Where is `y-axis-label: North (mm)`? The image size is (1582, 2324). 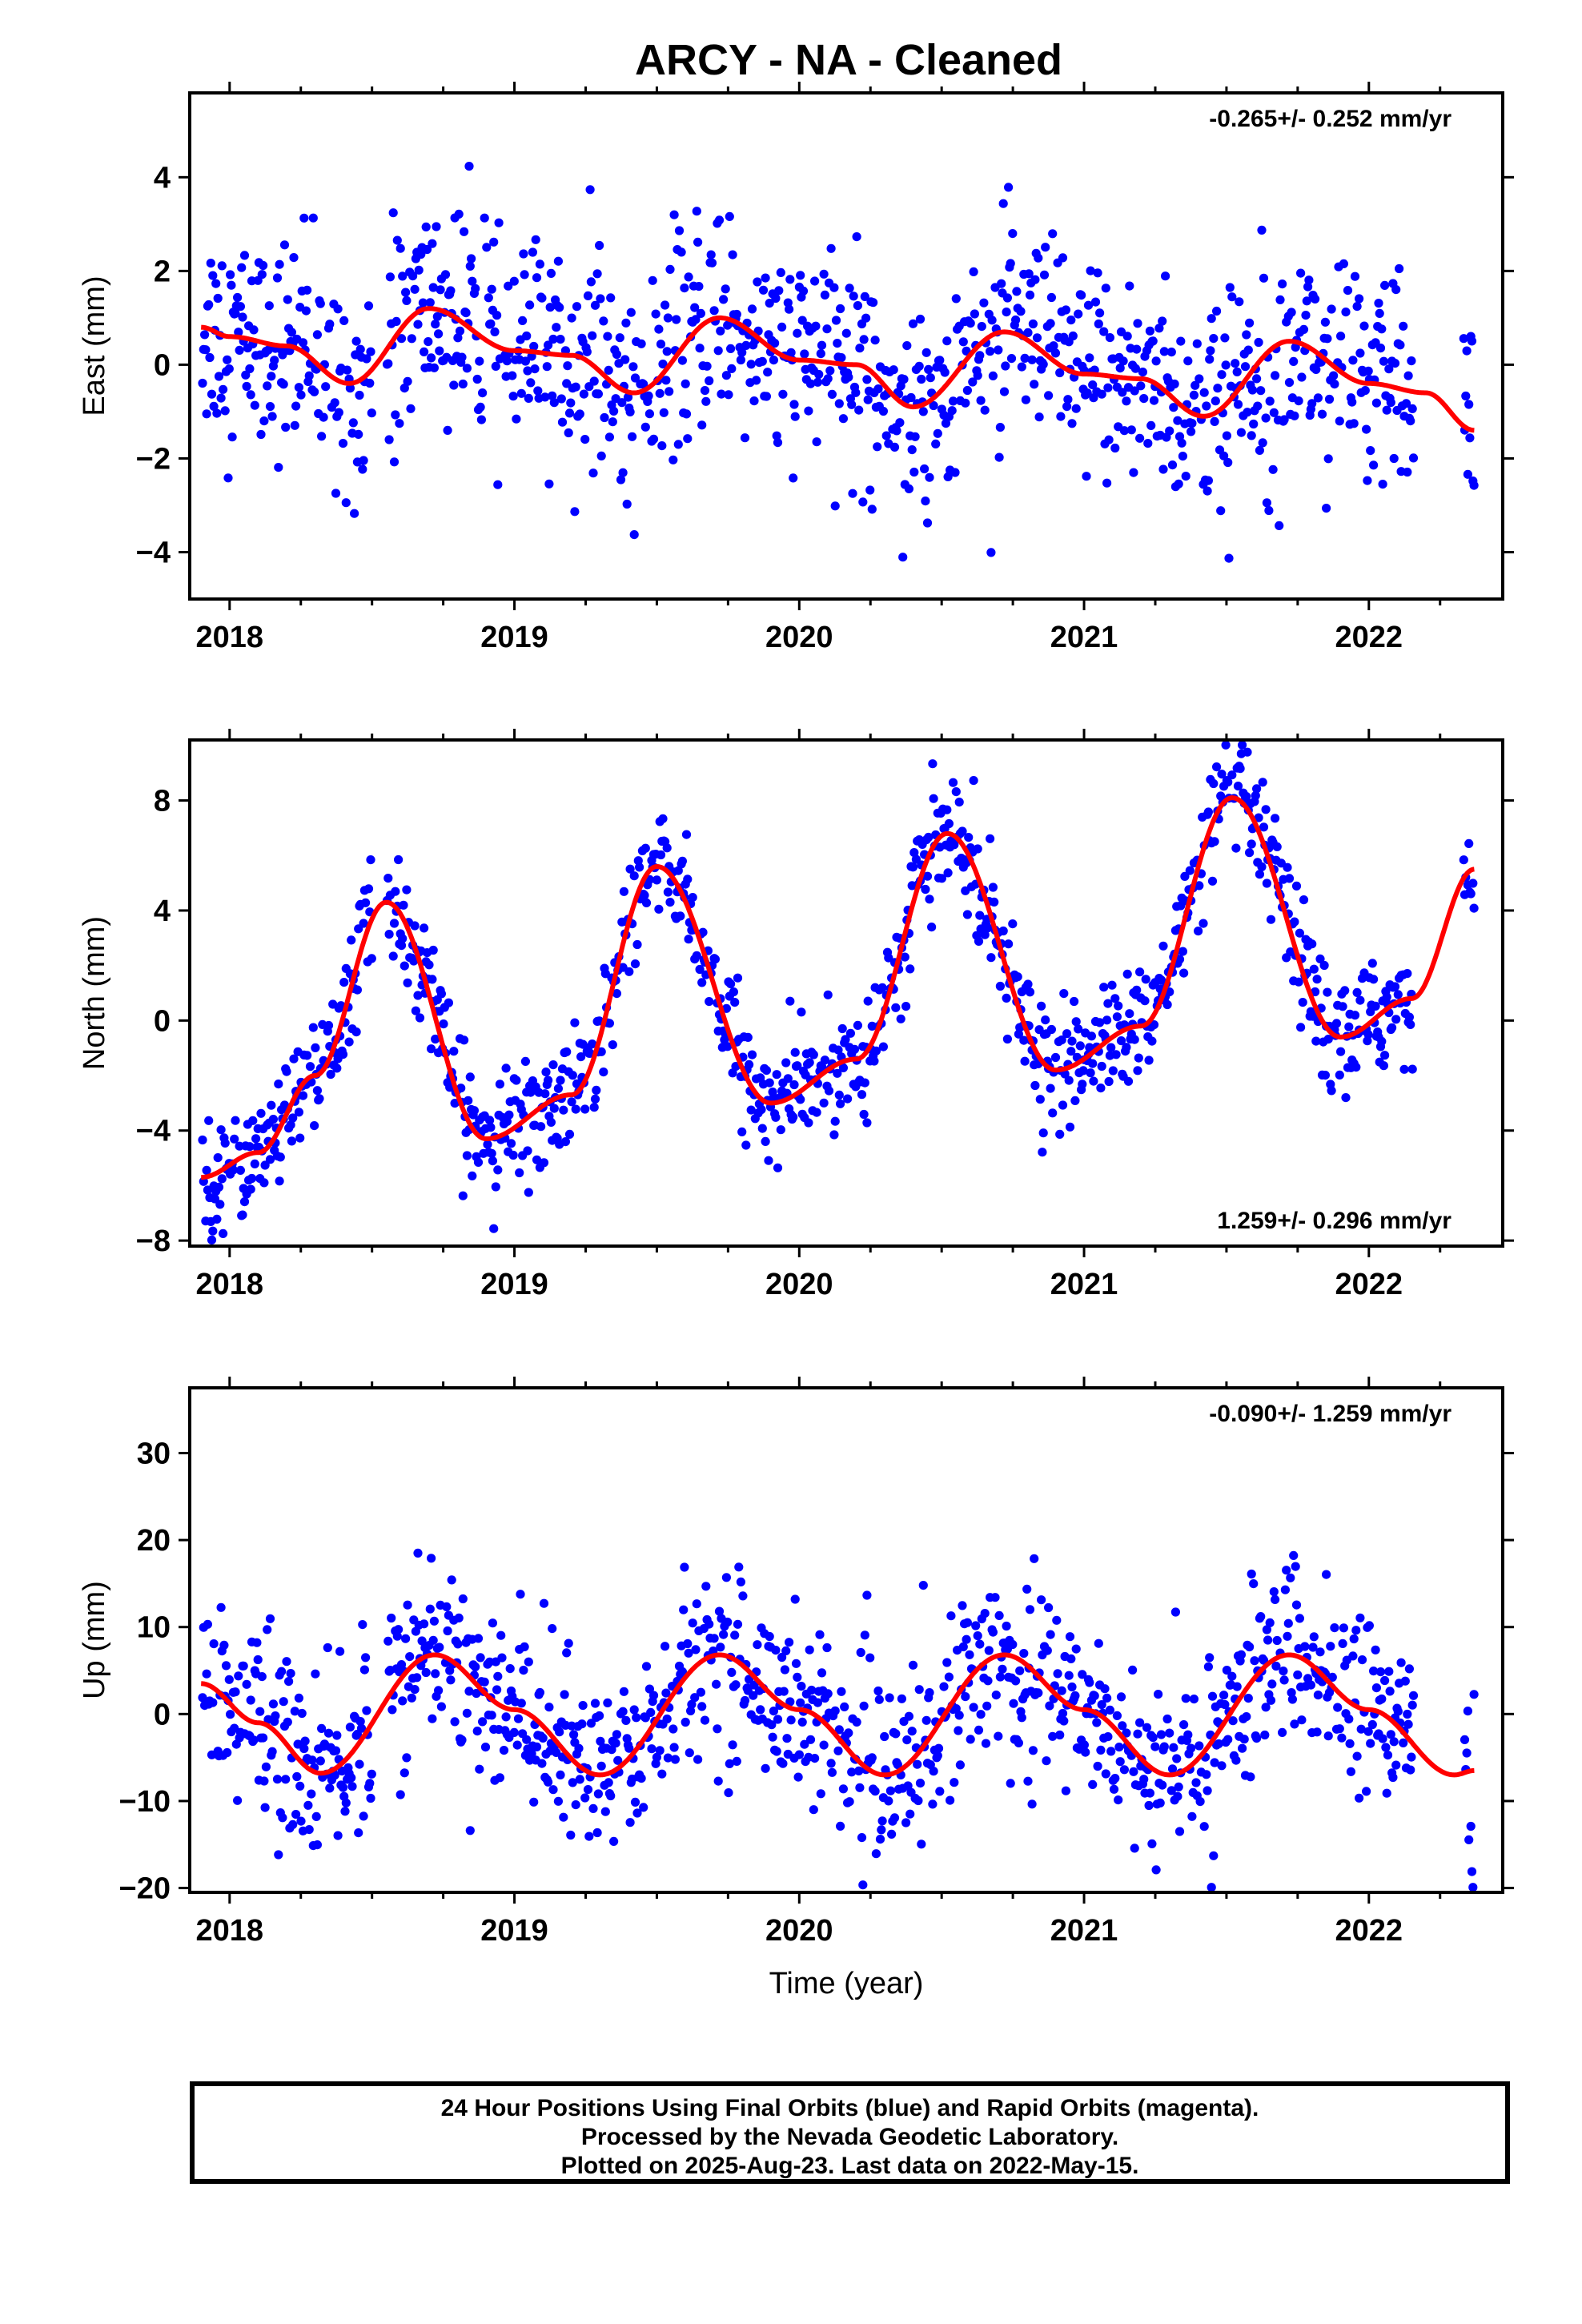
y-axis-label: North (mm) is located at coordinates (94, 993).